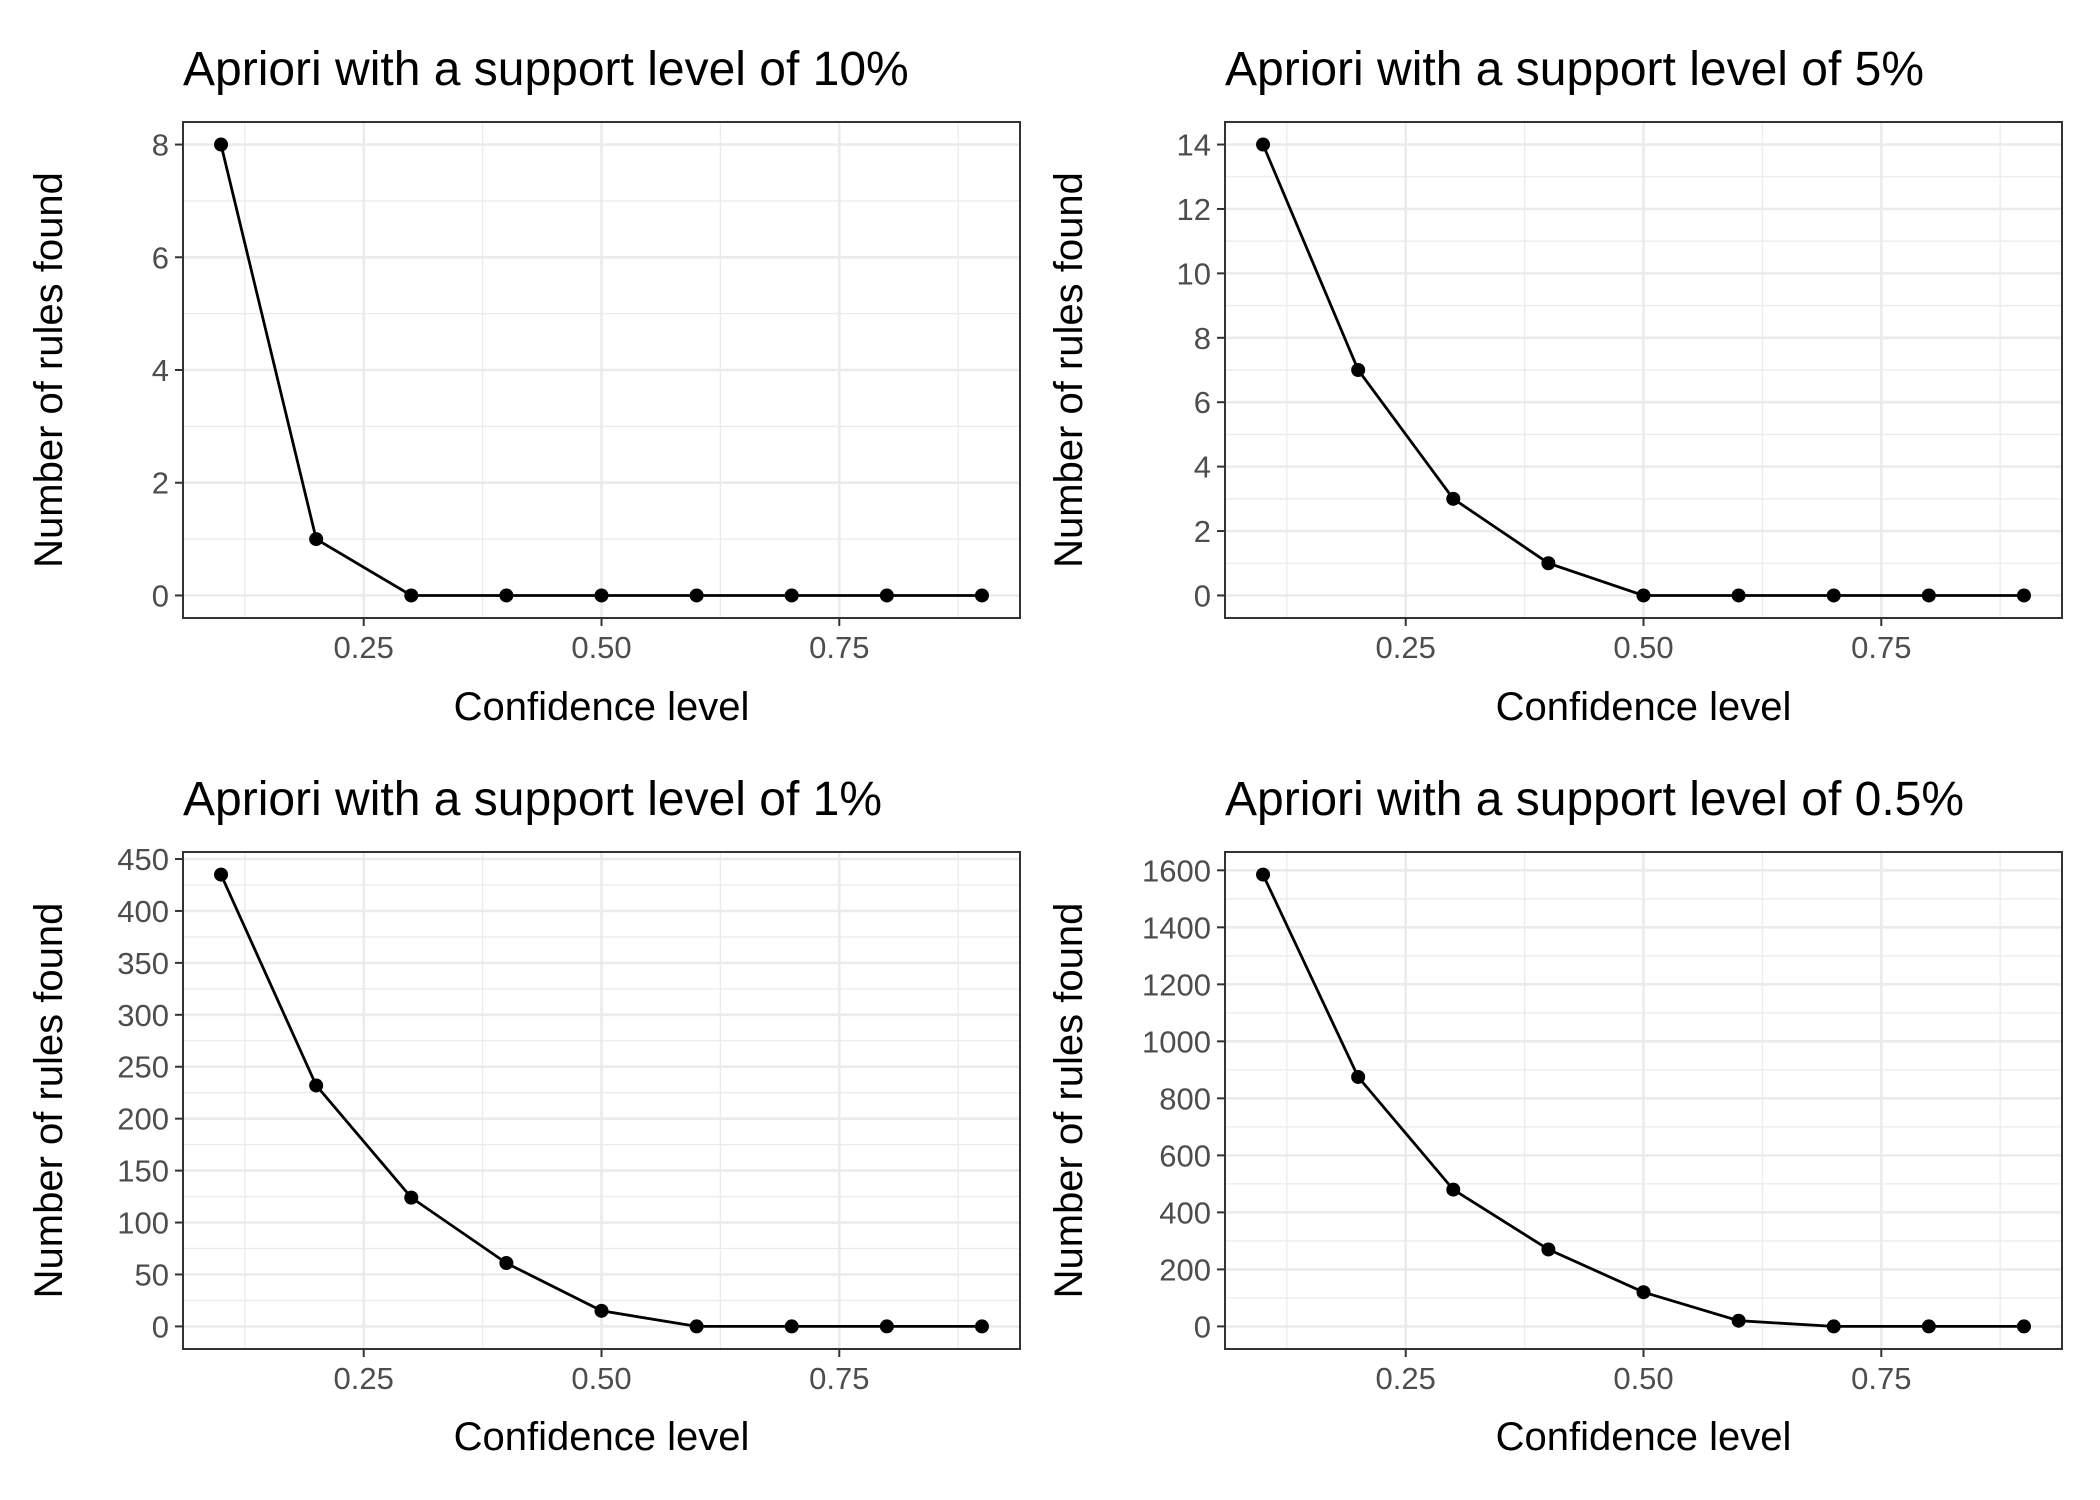 Image resolution: width=2100 pixels, height=1500 pixels. What do you see at coordinates (152, 1274) in the screenshot?
I see `y-tick-label: 50` at bounding box center [152, 1274].